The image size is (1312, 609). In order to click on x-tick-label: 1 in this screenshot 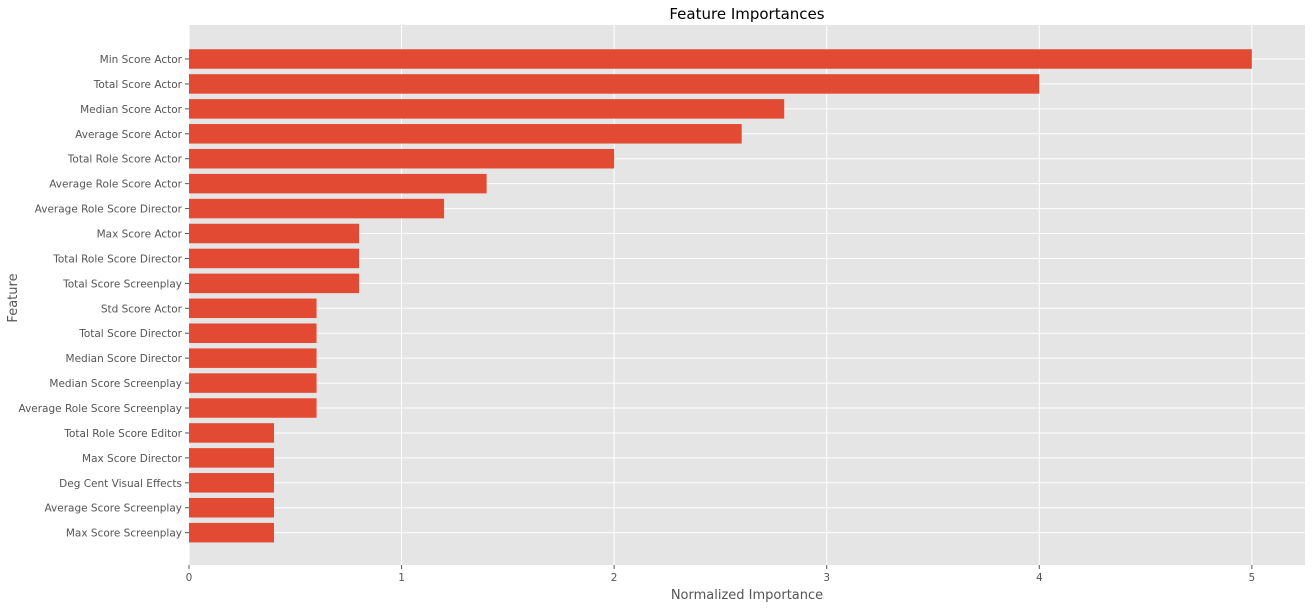, I will do `click(401, 578)`.